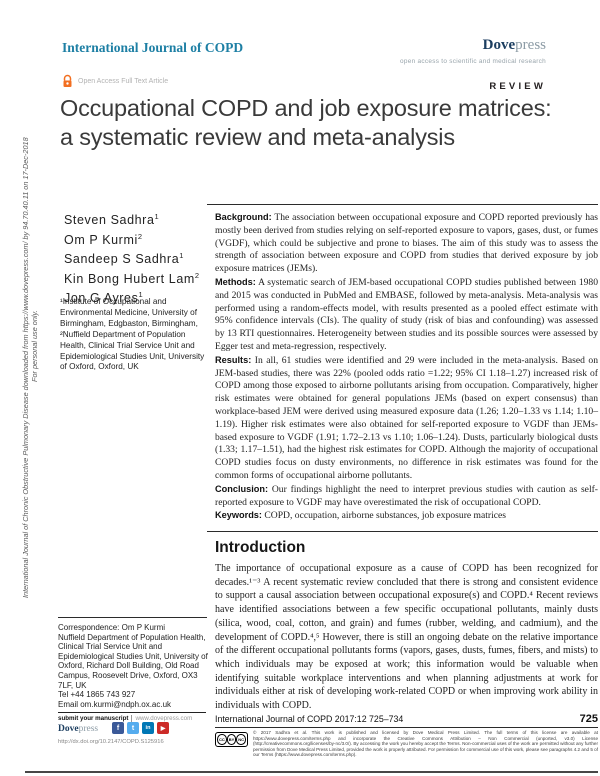 This screenshot has width=600, height=776. Describe the element at coordinates (242, 488) in the screenshot. I see `abstract-section-label: Conclusion:` at that location.